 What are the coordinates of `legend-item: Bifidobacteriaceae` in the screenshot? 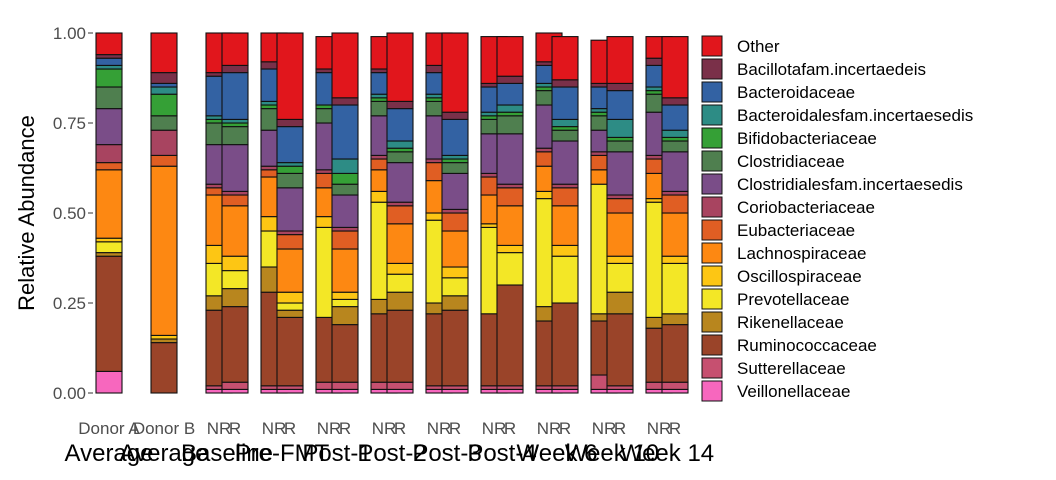 It's located at (789, 138).